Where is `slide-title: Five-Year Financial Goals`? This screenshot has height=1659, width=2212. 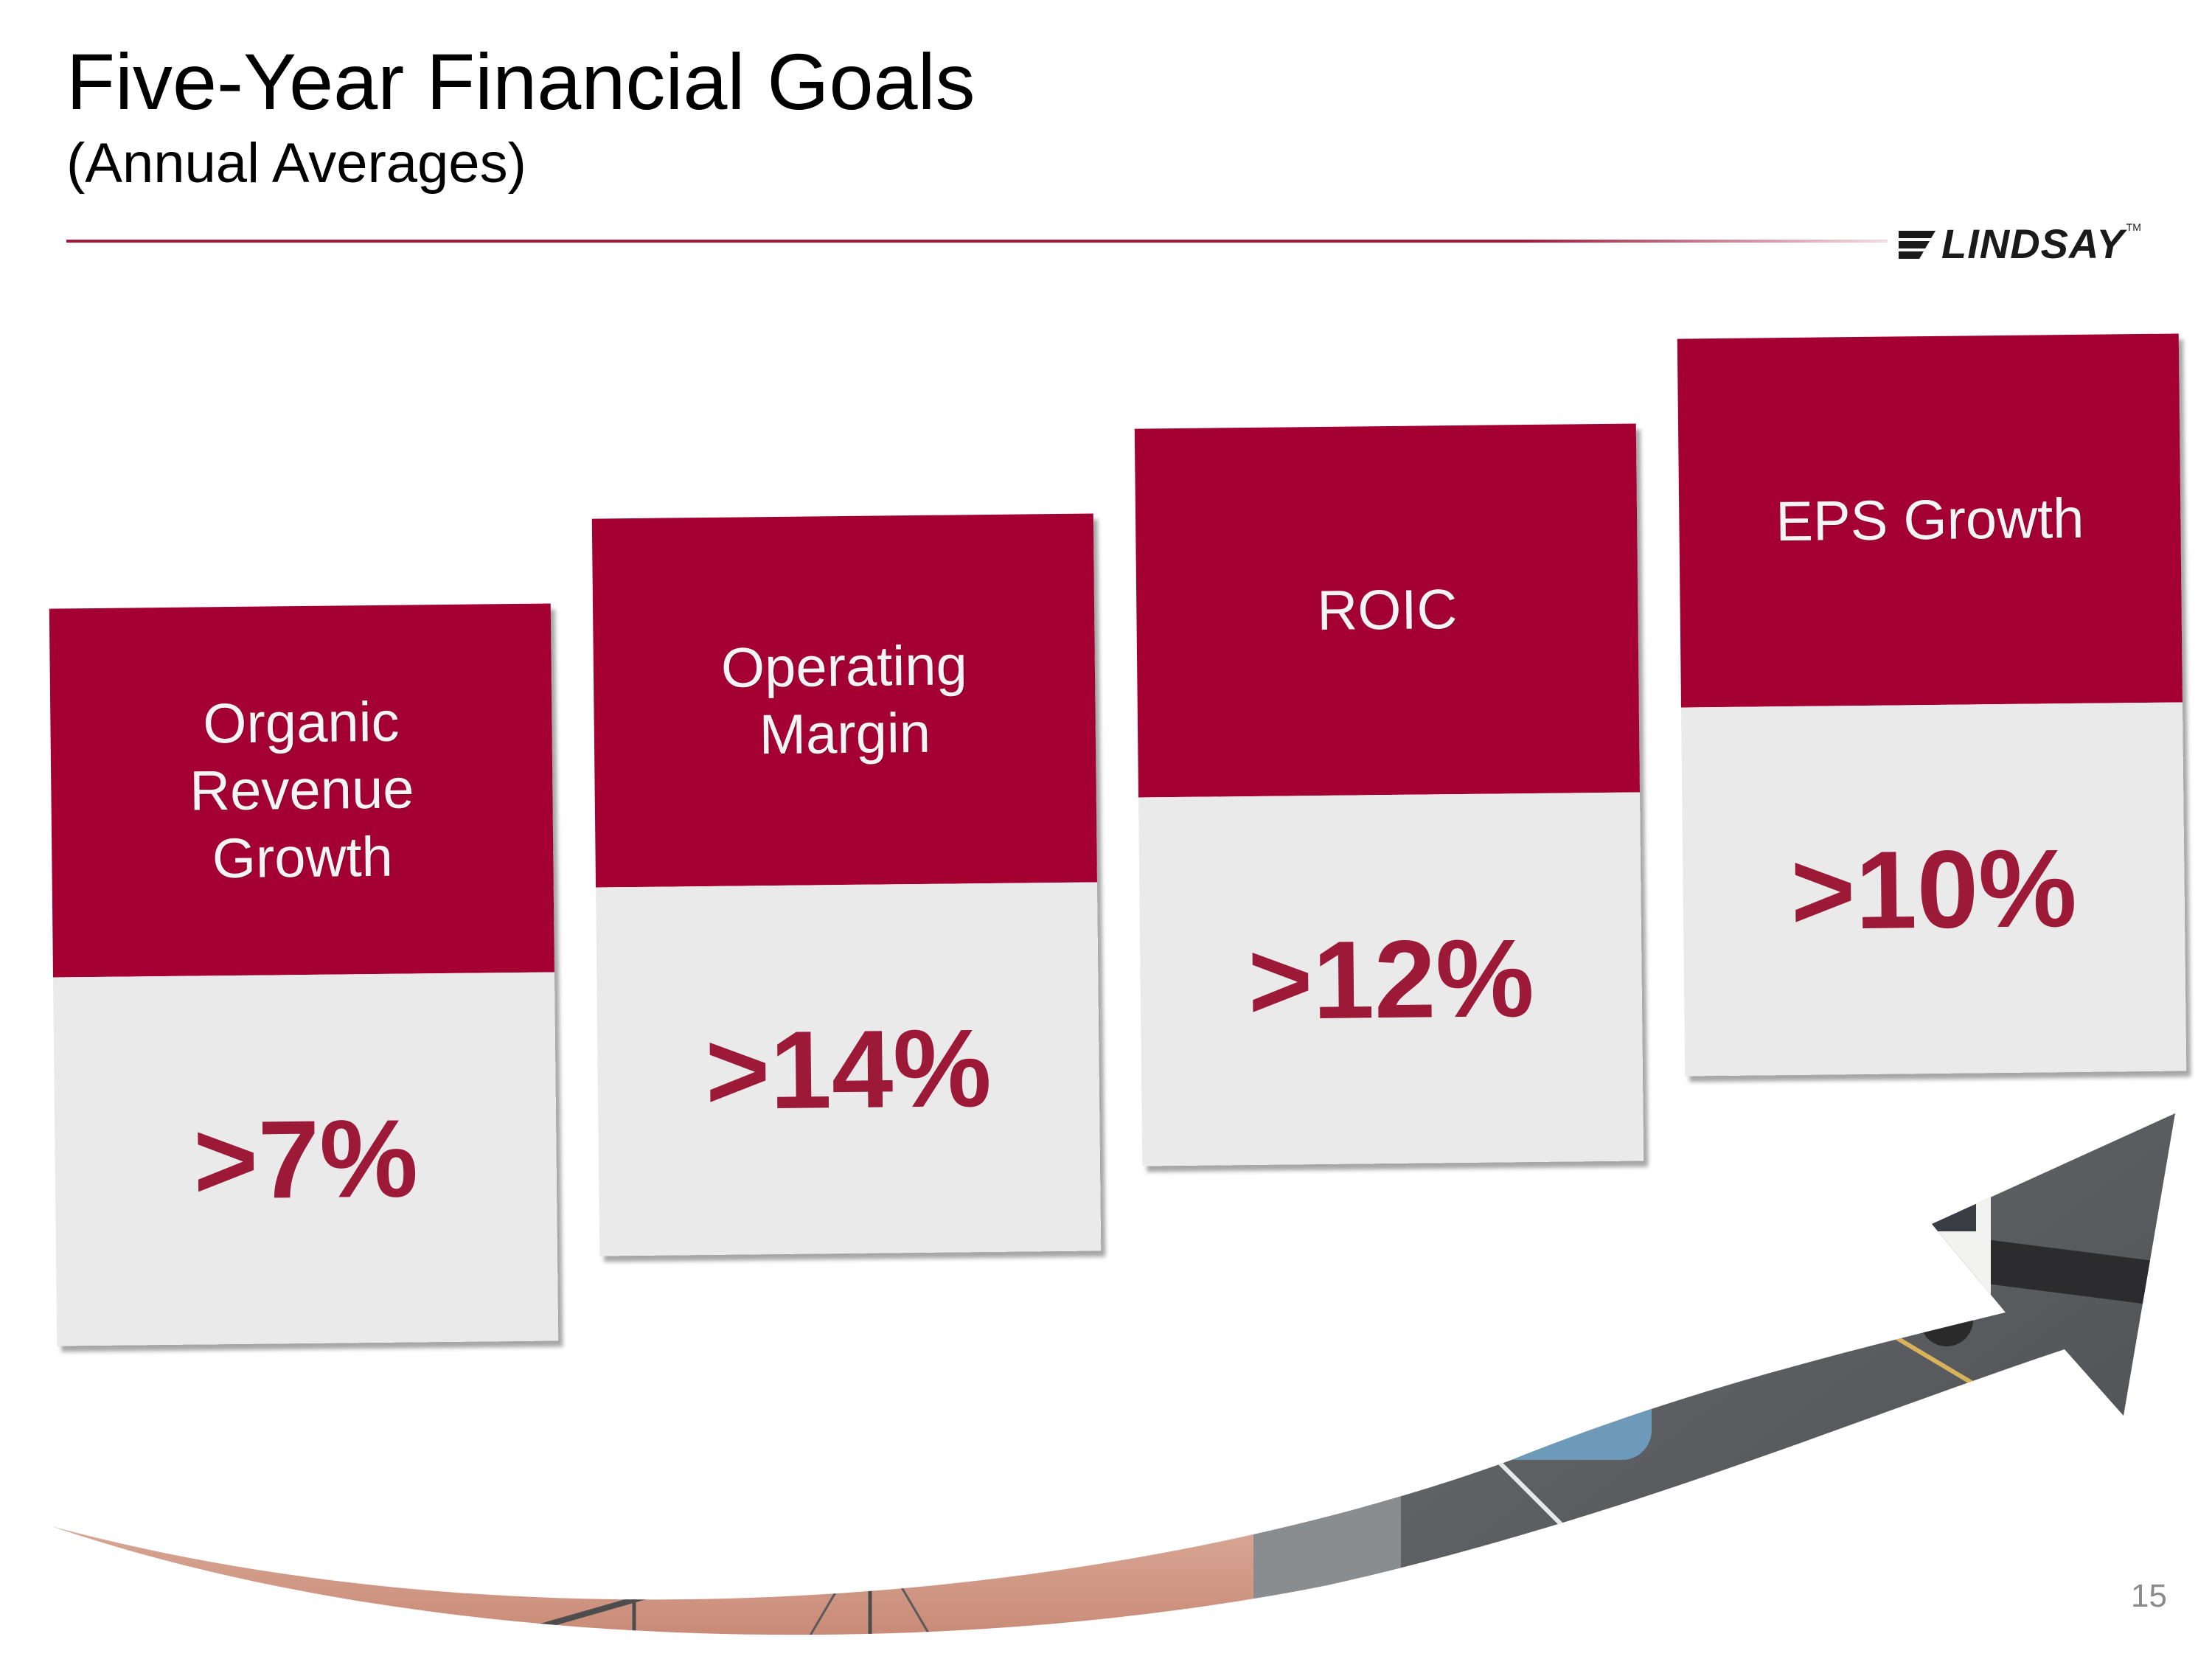 slide-title: Five-Year Financial Goals is located at coordinates (520, 81).